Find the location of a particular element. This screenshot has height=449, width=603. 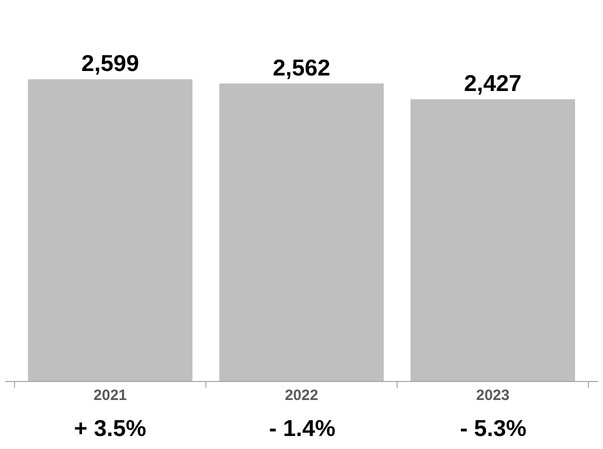

data-label: 2,427 is located at coordinates (493, 83).